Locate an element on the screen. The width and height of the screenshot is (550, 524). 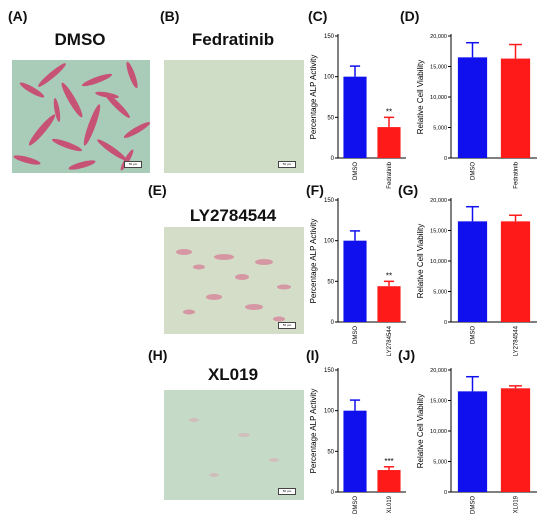
panel-label-e: (E) is located at coordinates (157, 190).